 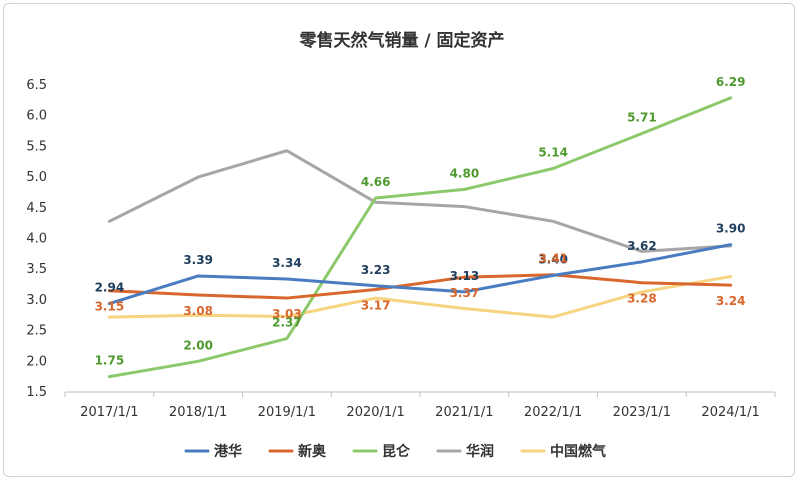 I want to click on data-label: 4.66, so click(x=376, y=182).